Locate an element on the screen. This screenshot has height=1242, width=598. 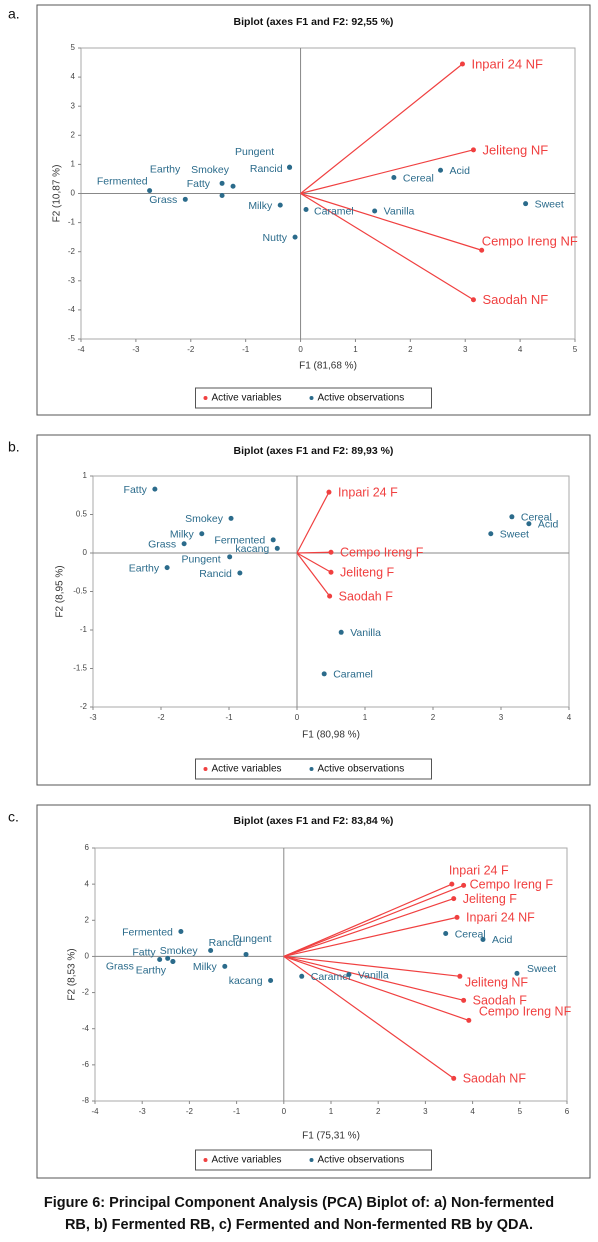
observation-label: Rancid is located at coordinates (266, 169).